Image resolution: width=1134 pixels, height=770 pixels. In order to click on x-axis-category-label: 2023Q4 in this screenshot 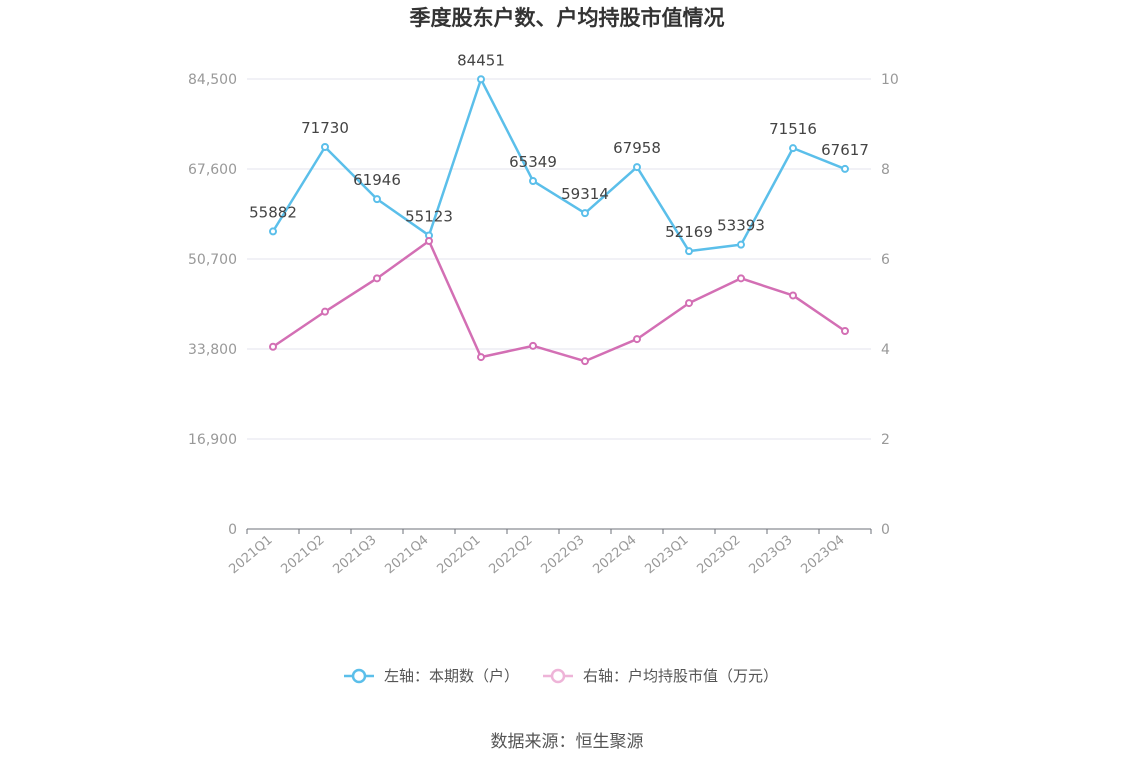, I will do `click(822, 555)`.